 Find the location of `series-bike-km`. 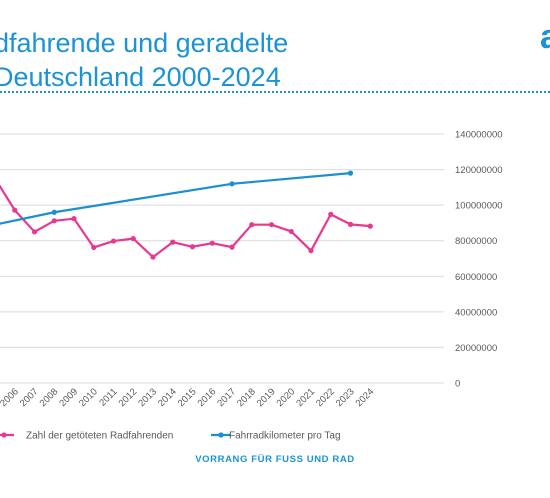

series-bike-km is located at coordinates (177, 197).